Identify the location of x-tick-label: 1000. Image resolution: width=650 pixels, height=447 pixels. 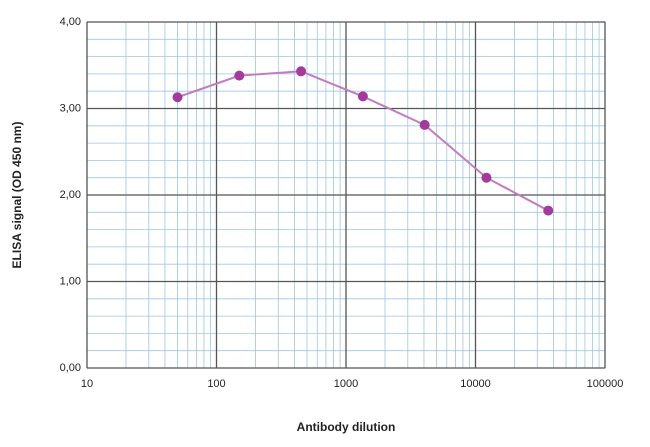
(346, 384).